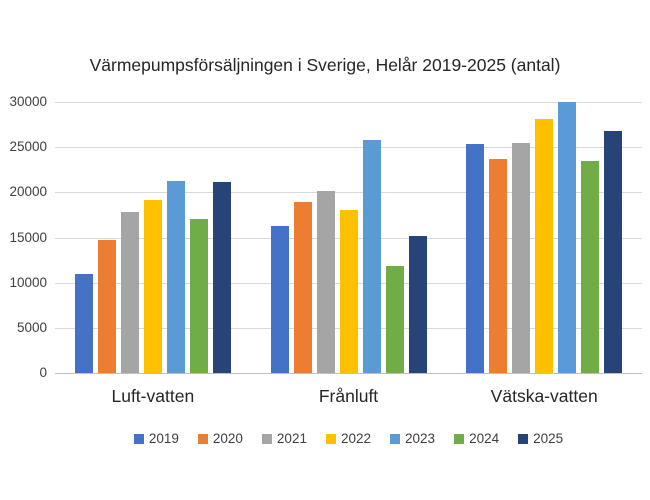  I want to click on legend-item-2022: 2022, so click(348, 438).